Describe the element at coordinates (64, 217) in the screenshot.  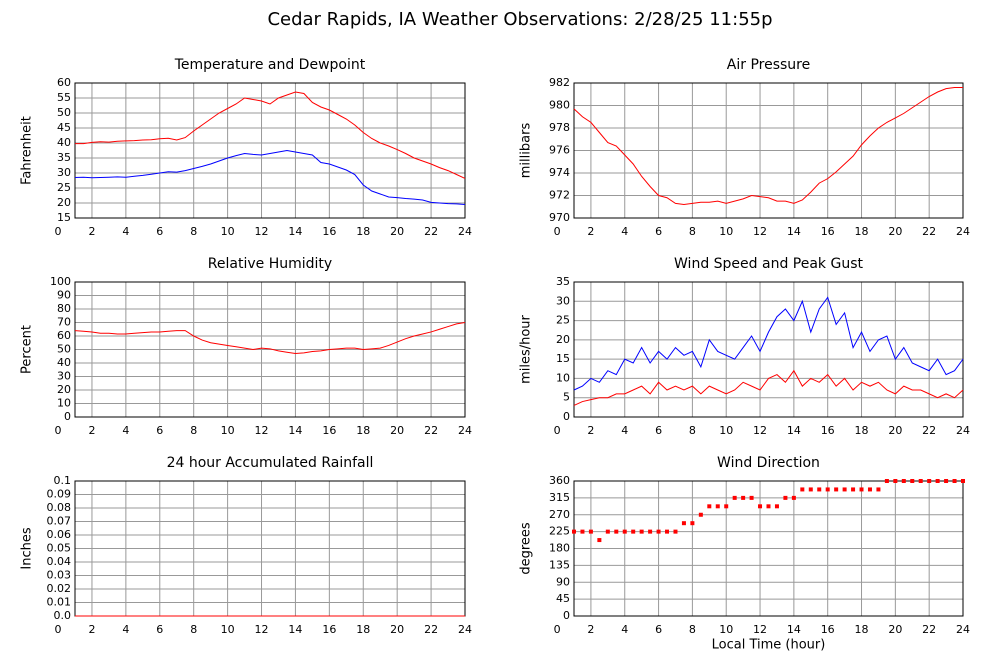
I see `y-tick-label: 15` at that location.